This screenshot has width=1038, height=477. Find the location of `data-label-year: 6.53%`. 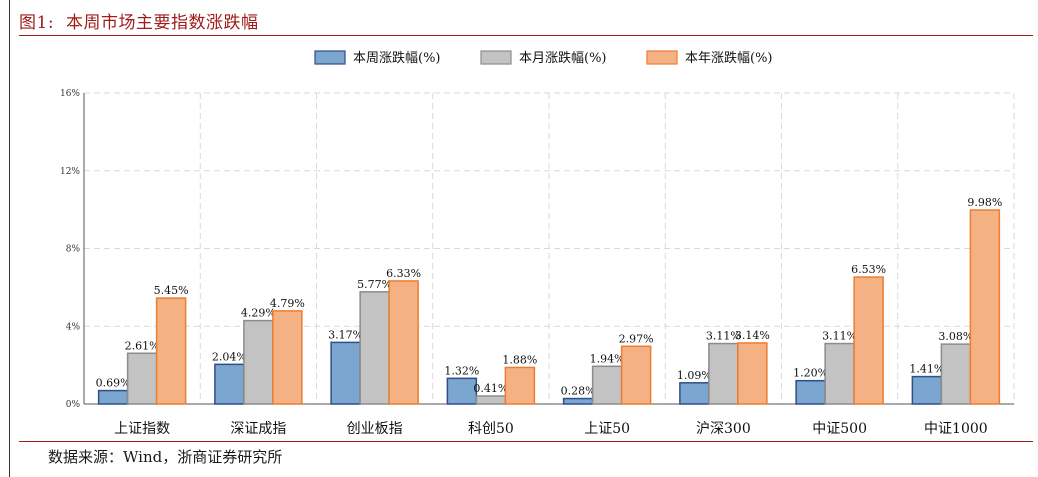

data-label-year: 6.53% is located at coordinates (868, 269).